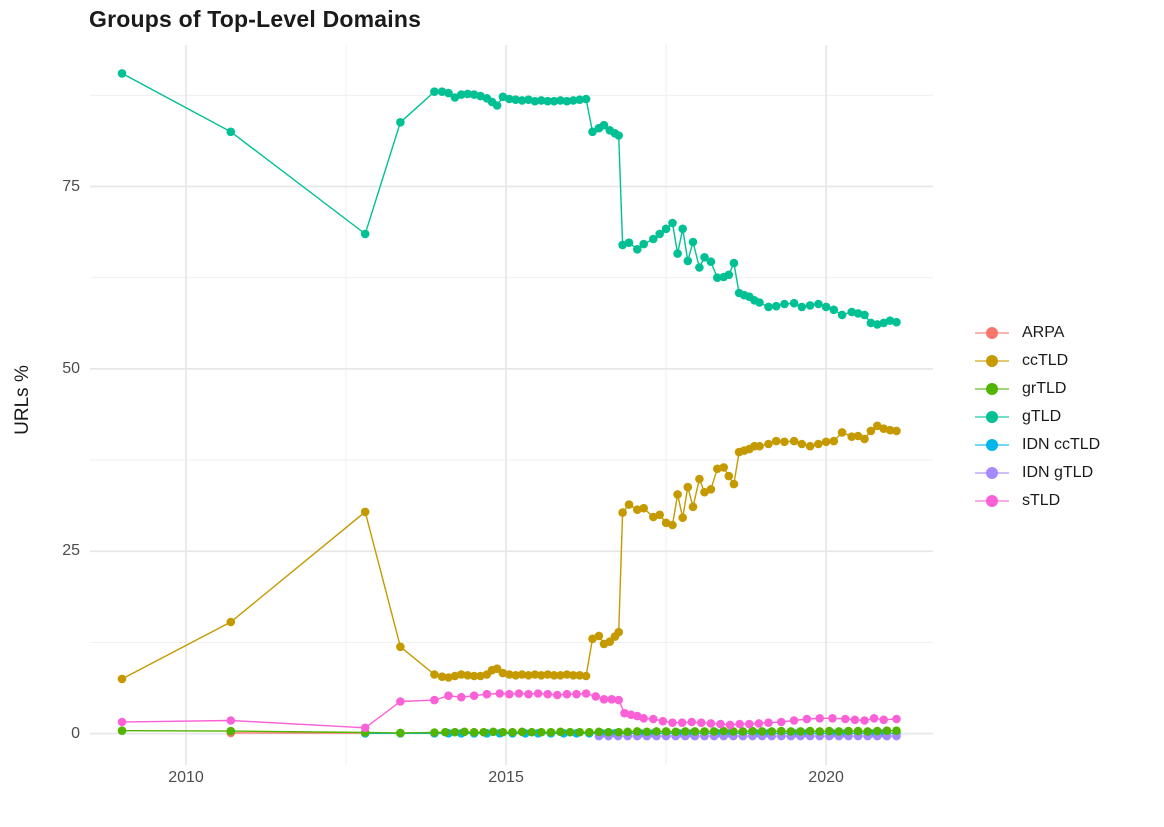 Image resolution: width=1164 pixels, height=827 pixels. What do you see at coordinates (1037, 389) in the screenshot?
I see `legend-item-grtld: grTLD` at bounding box center [1037, 389].